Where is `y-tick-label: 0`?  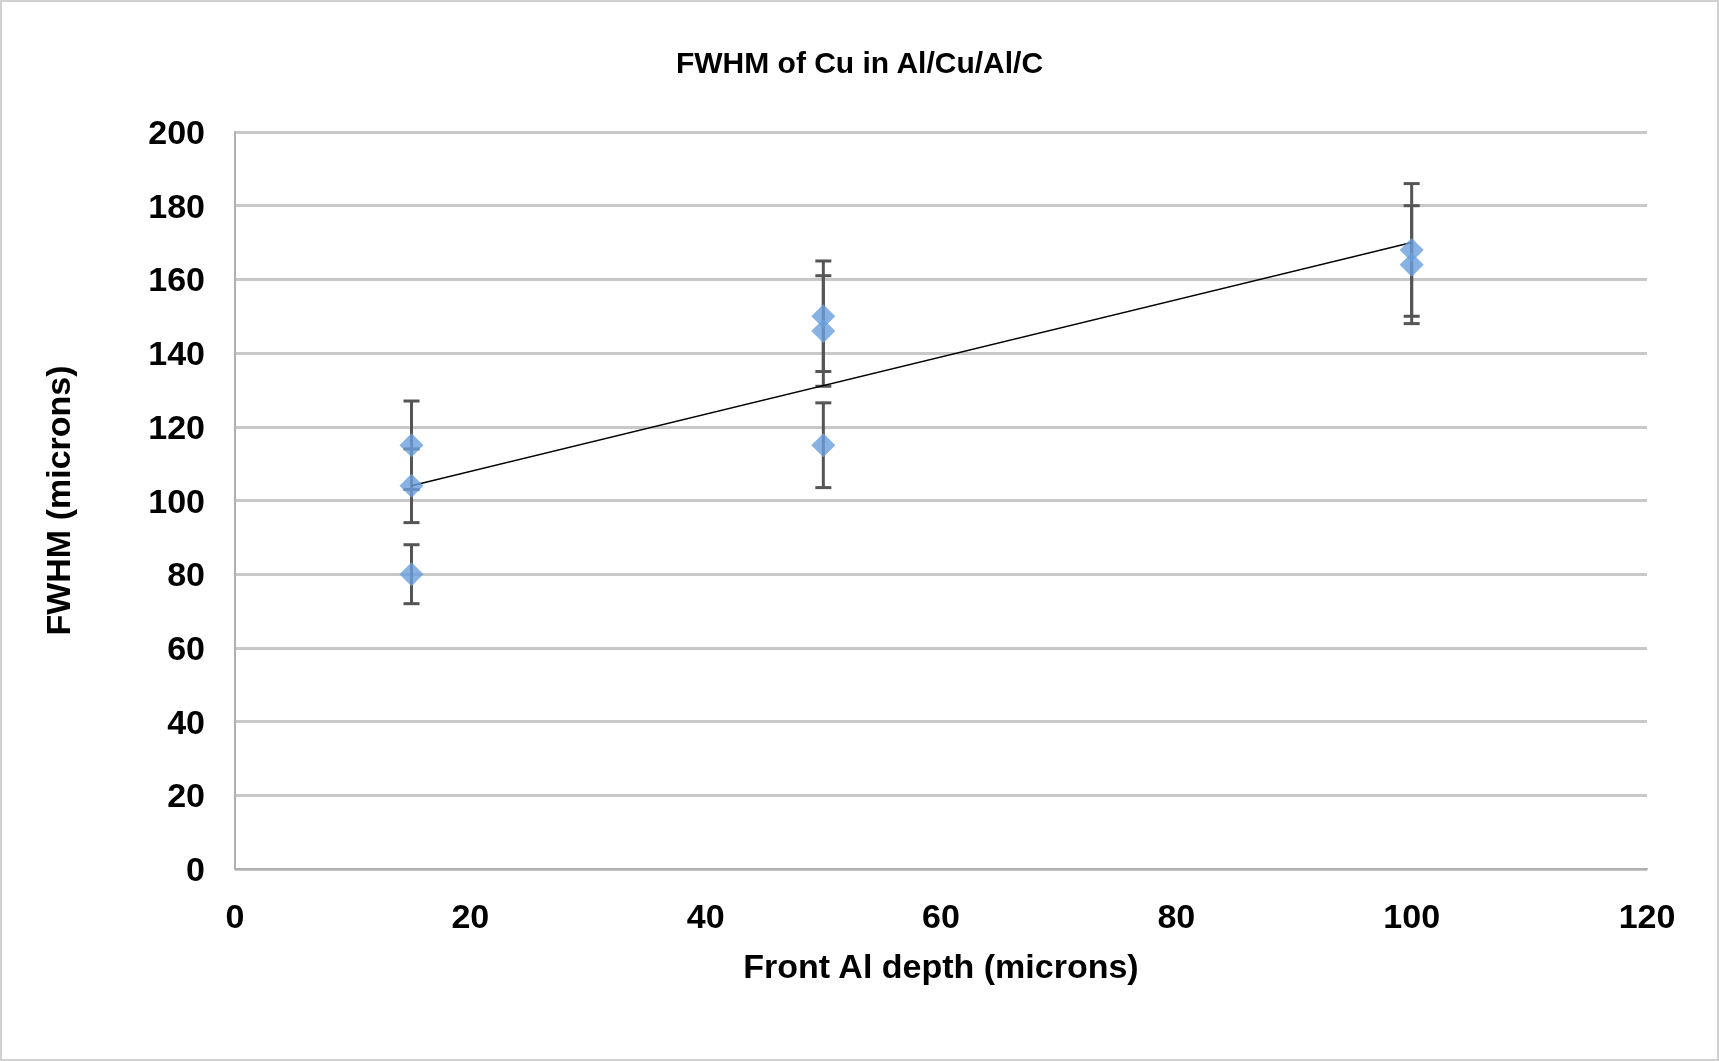 y-tick-label: 0 is located at coordinates (195, 869).